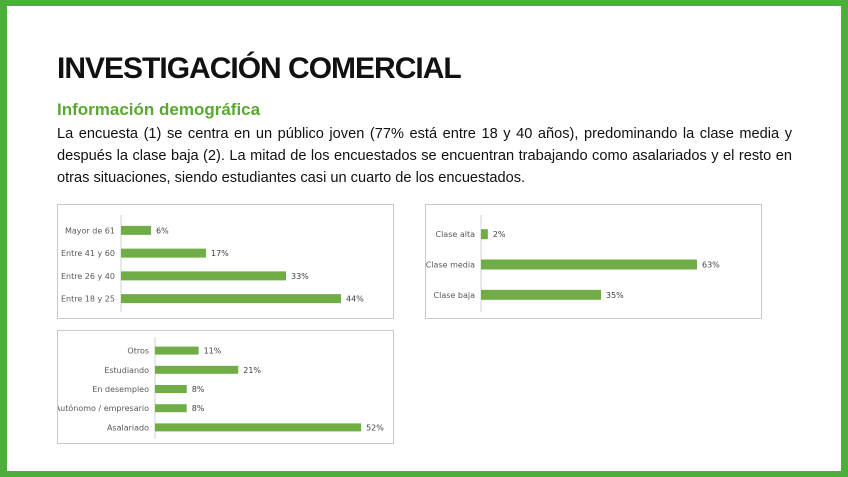 Image resolution: width=848 pixels, height=477 pixels. I want to click on occupation-category-label: Otros, so click(138, 351).